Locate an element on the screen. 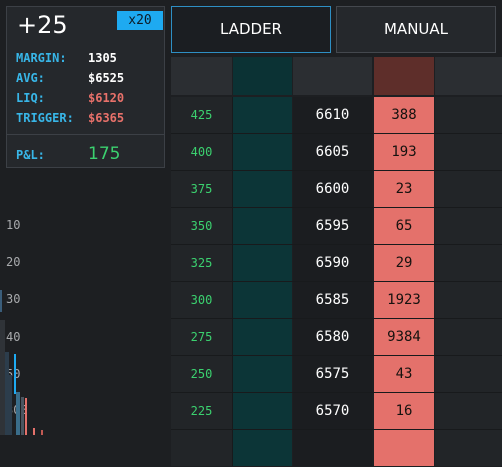 This screenshot has height=467, width=502. margin-value: 1305 is located at coordinates (102, 58).